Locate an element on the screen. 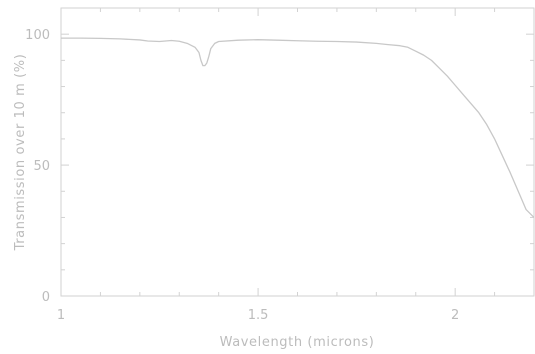  y-tick-label: 0 is located at coordinates (46, 297).